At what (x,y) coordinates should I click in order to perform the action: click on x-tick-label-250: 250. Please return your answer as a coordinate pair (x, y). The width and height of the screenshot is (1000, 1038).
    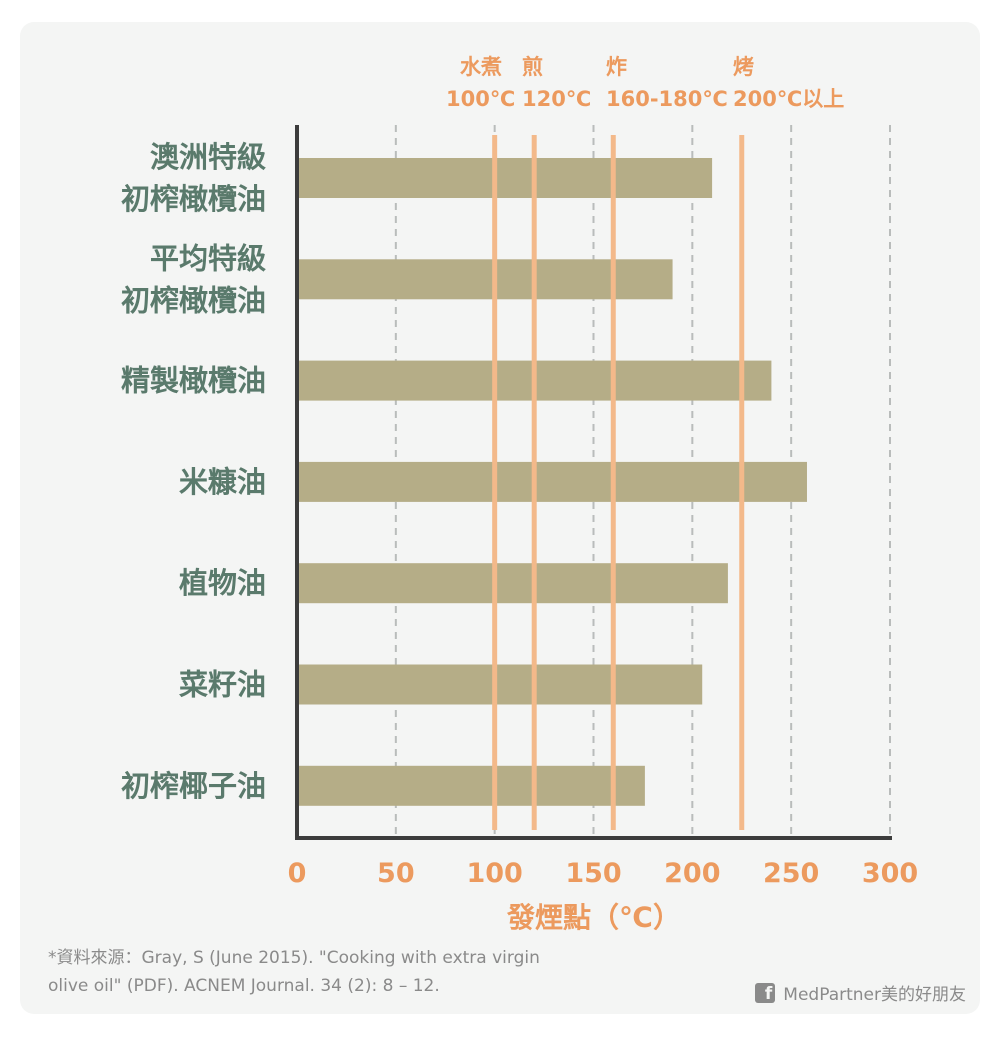
    Looking at the image, I should click on (791, 873).